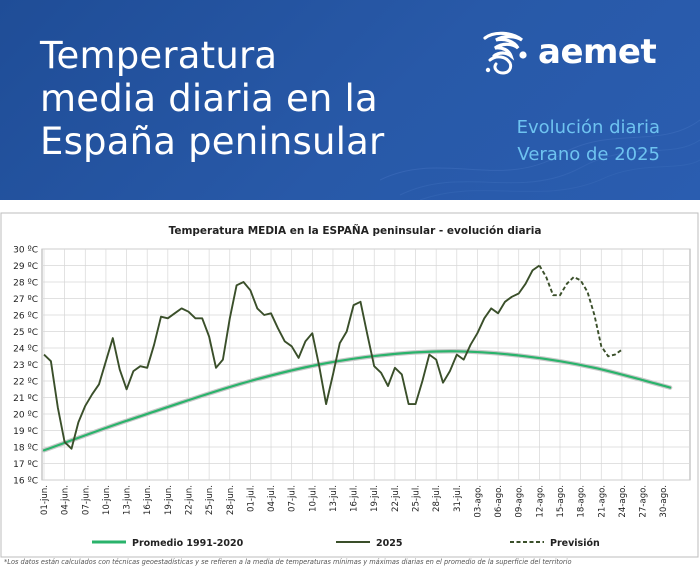 The height and width of the screenshot is (574, 700). Describe the element at coordinates (561, 501) in the screenshot. I see `x-tick-label: 15-ago.` at that location.